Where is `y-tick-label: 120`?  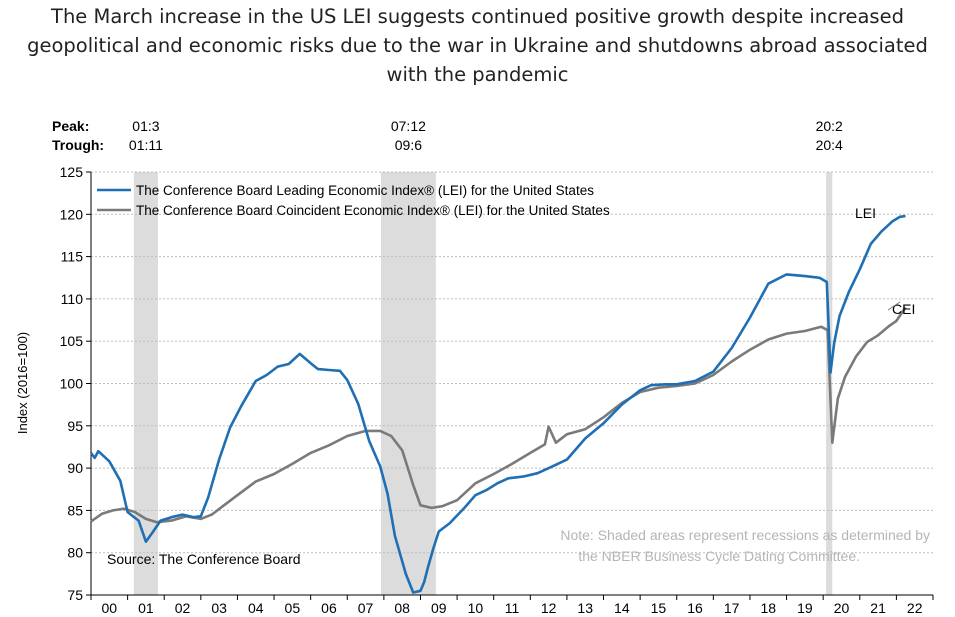 y-tick-label: 120 is located at coordinates (72, 214).